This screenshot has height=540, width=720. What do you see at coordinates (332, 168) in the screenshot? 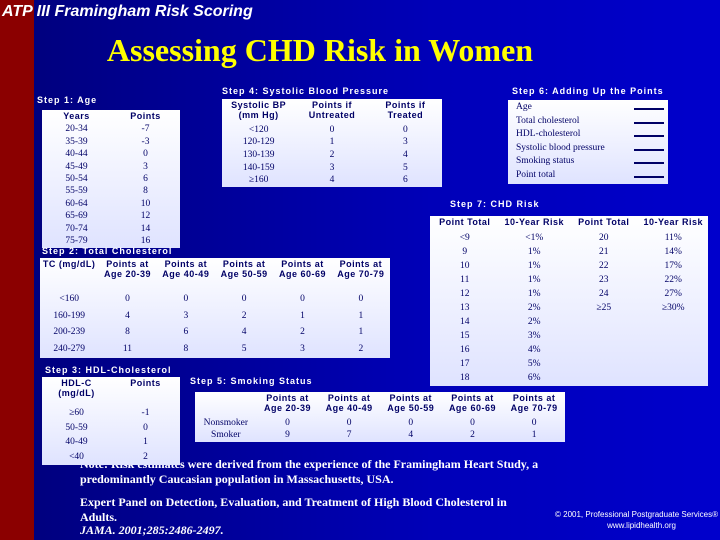
I see `table-row: 140-159 3 5` at bounding box center [332, 168].